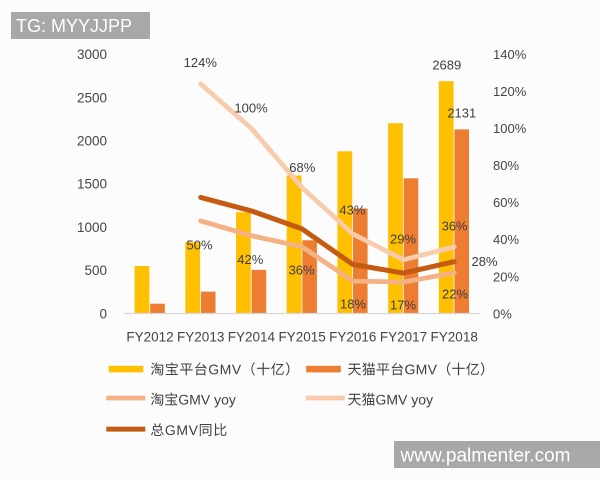  I want to click on svg-text: 140%, so click(510, 54).